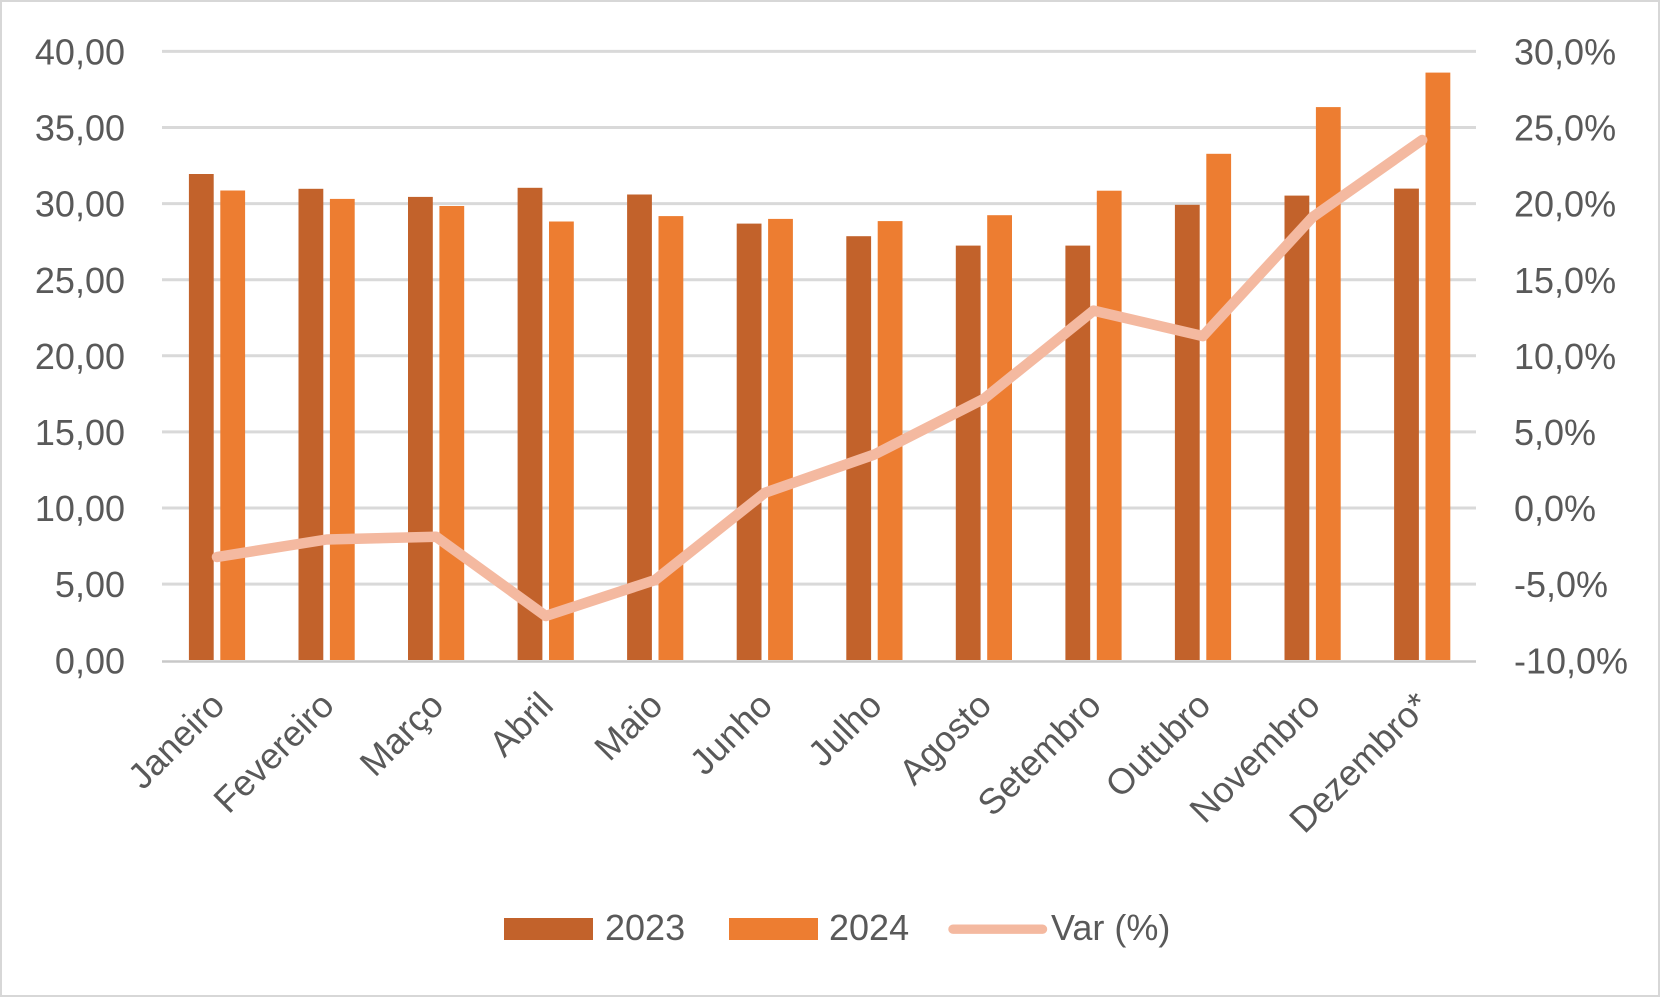 This screenshot has width=1660, height=997. Describe the element at coordinates (645, 927) in the screenshot. I see `svg-text: 2023` at that location.